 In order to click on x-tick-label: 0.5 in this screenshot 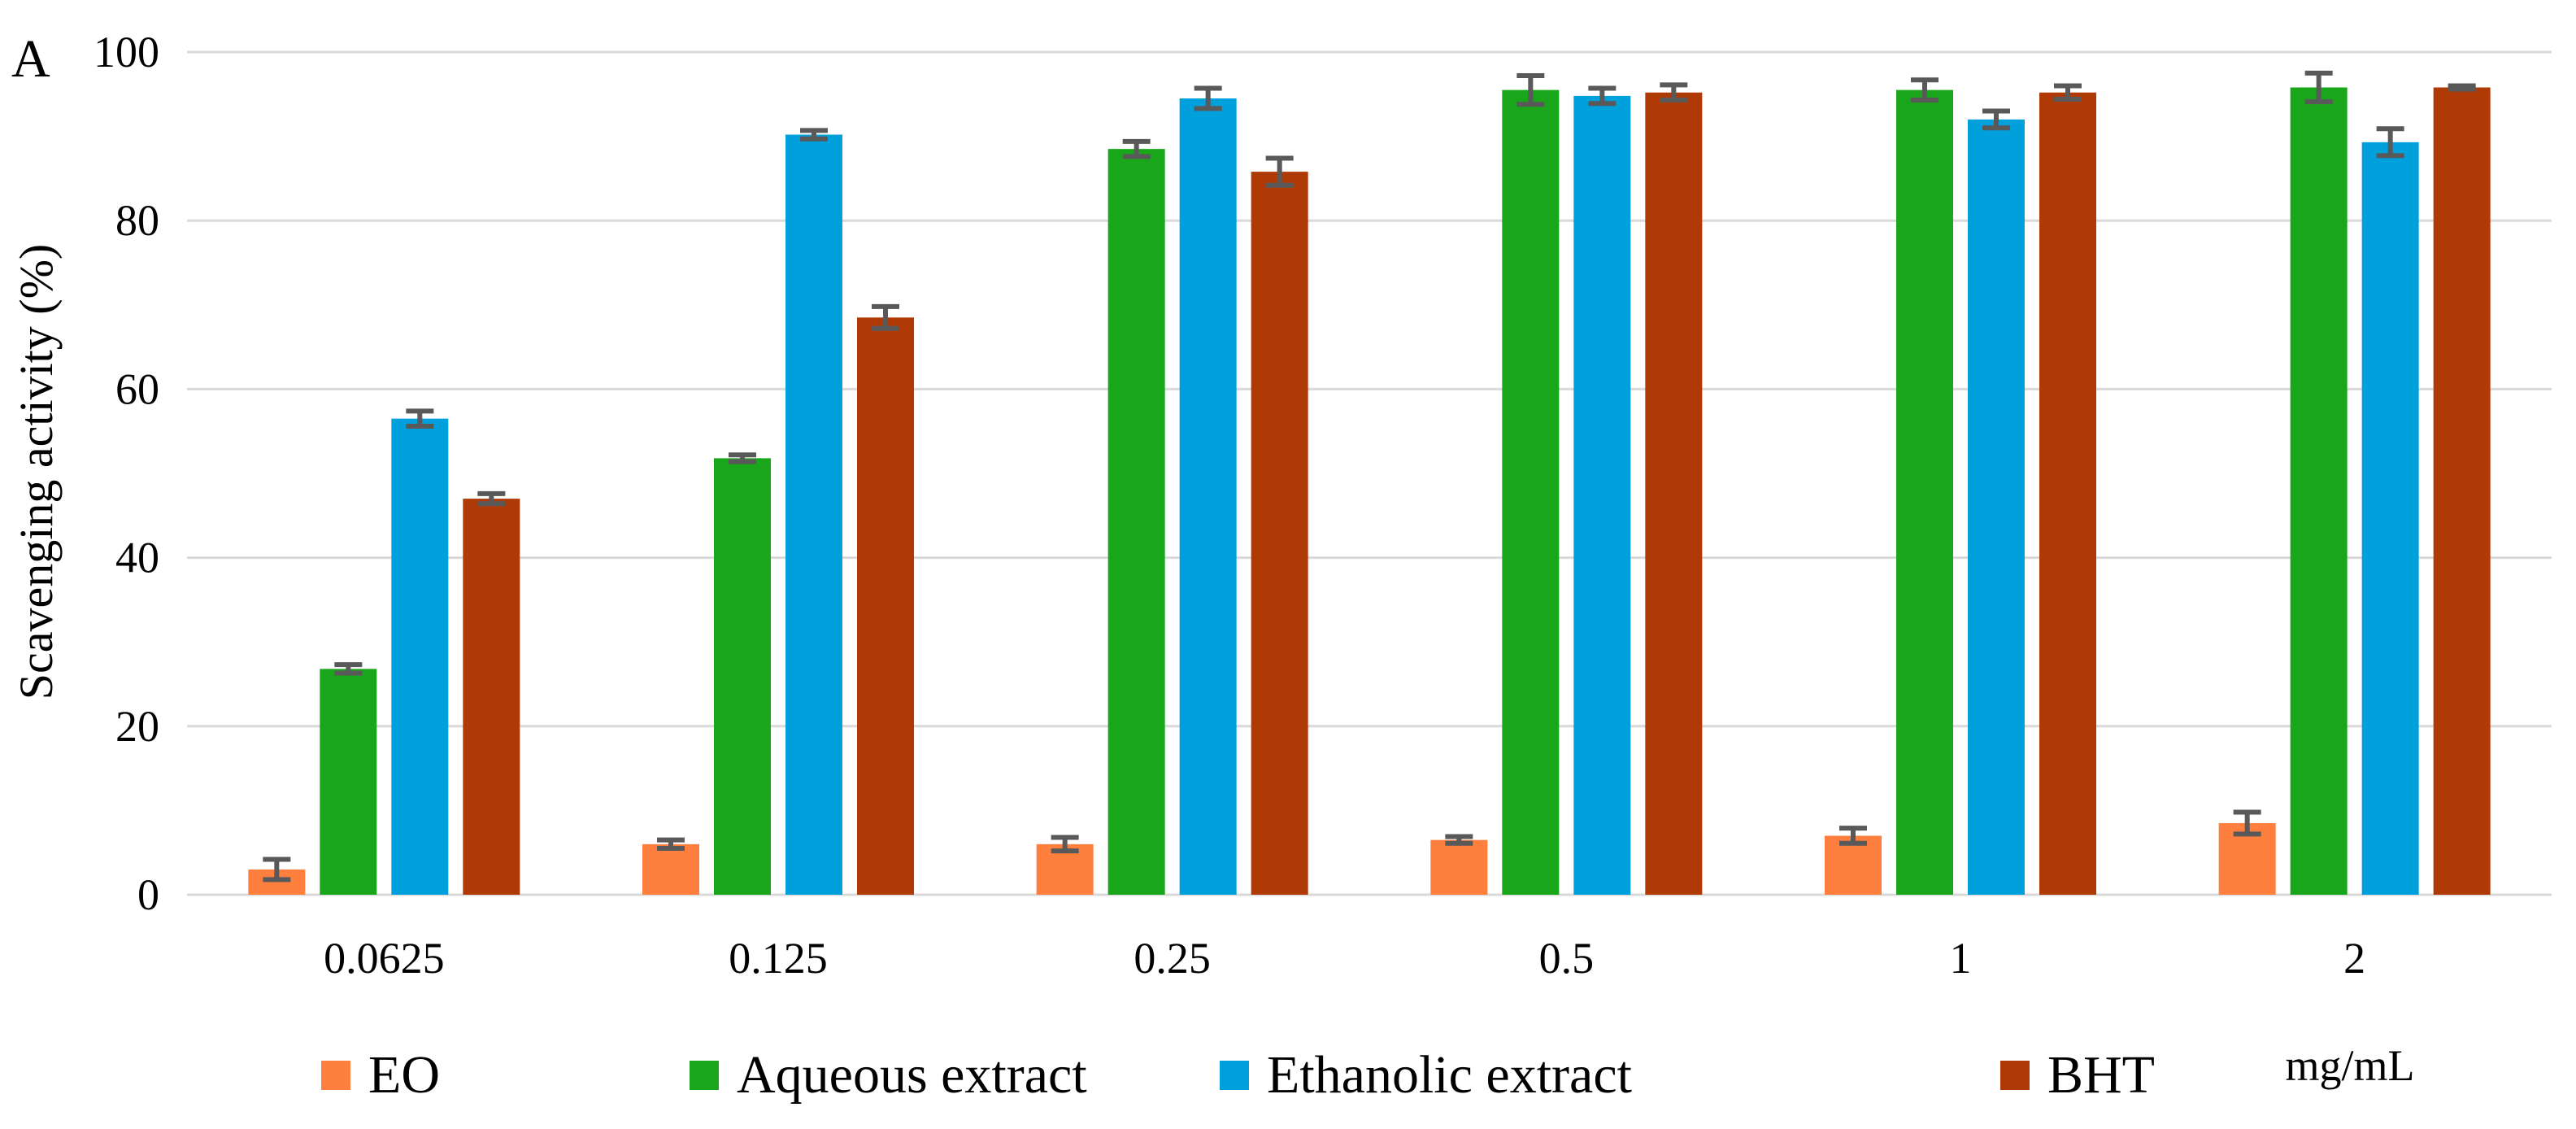, I will do `click(1567, 958)`.